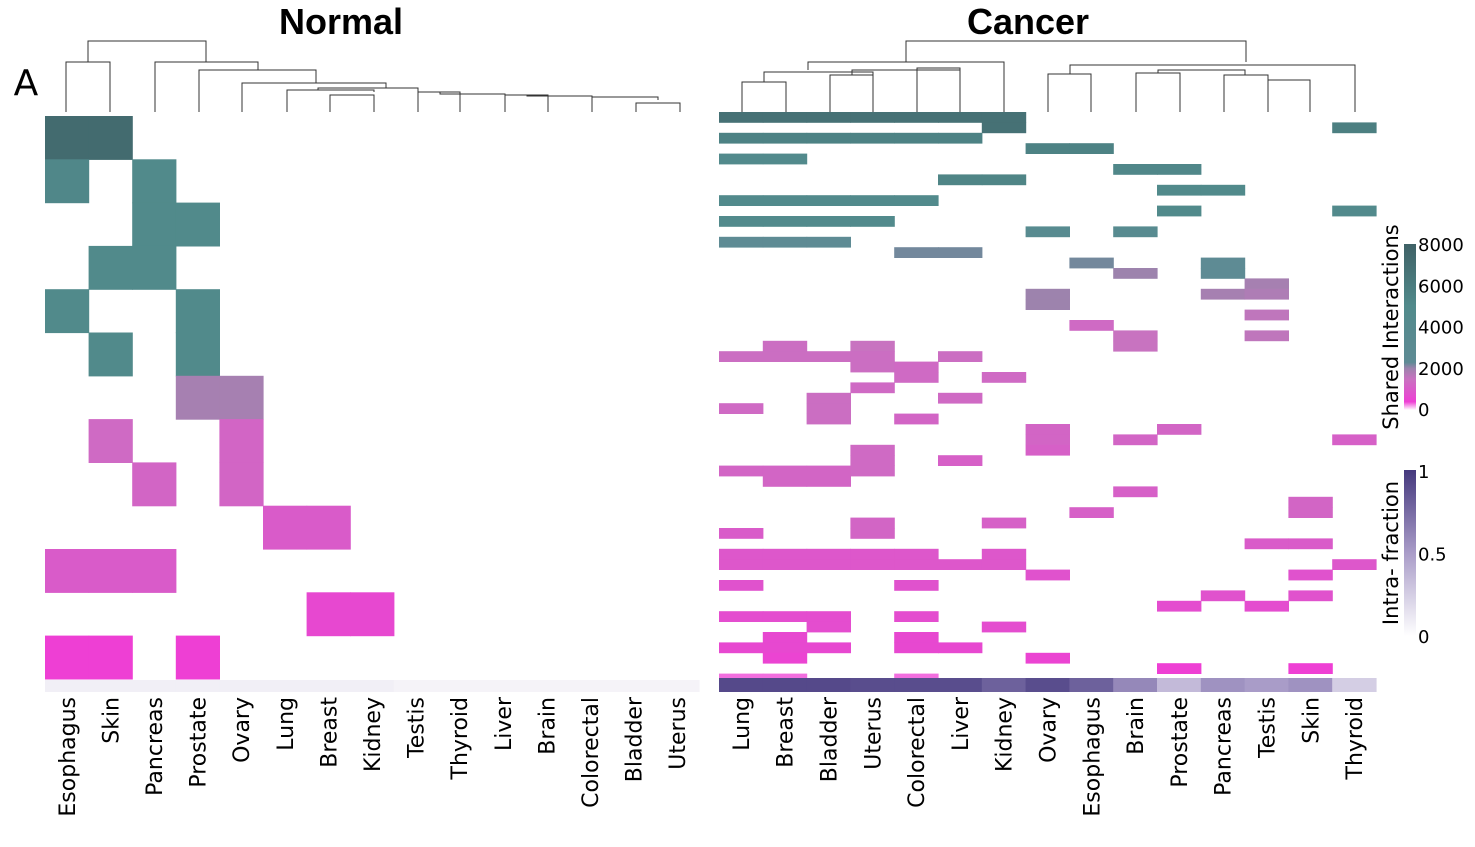  What do you see at coordinates (1391, 326) in the screenshot?
I see `shared-colorbar-label: Shared Interactions` at bounding box center [1391, 326].